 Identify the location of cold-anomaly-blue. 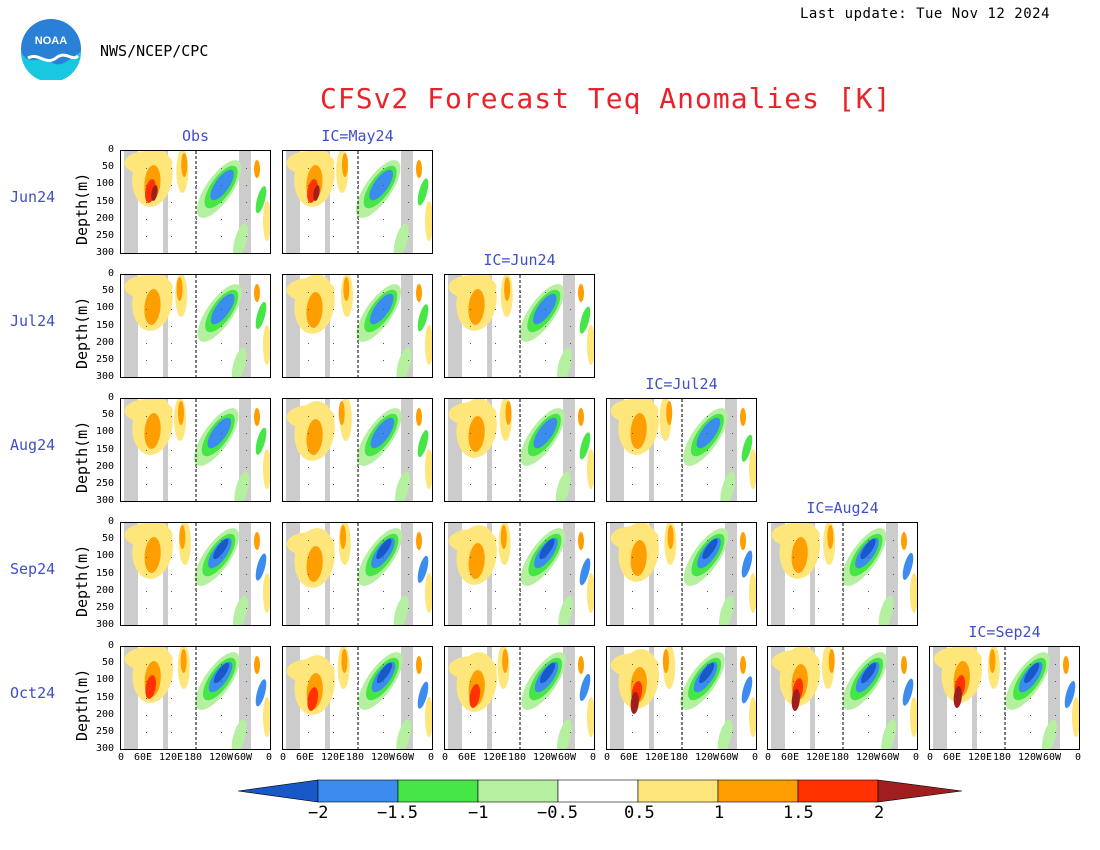
(382, 433).